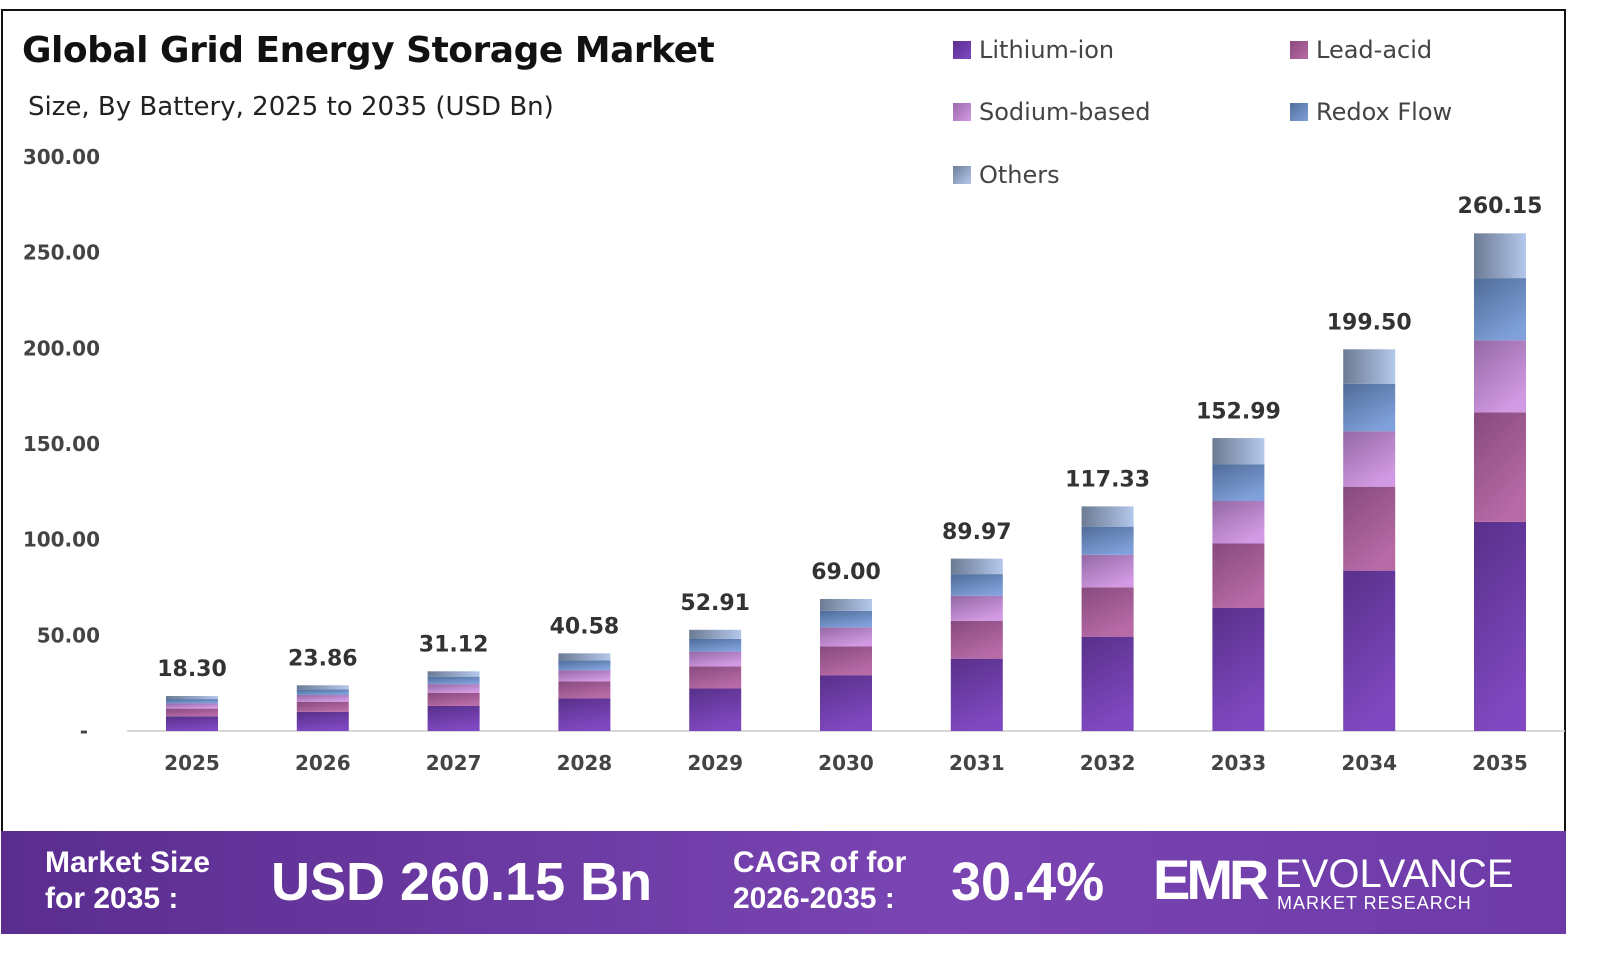 Image resolution: width=1610 pixels, height=969 pixels. I want to click on total-label-2033: 152.99, so click(1238, 411).